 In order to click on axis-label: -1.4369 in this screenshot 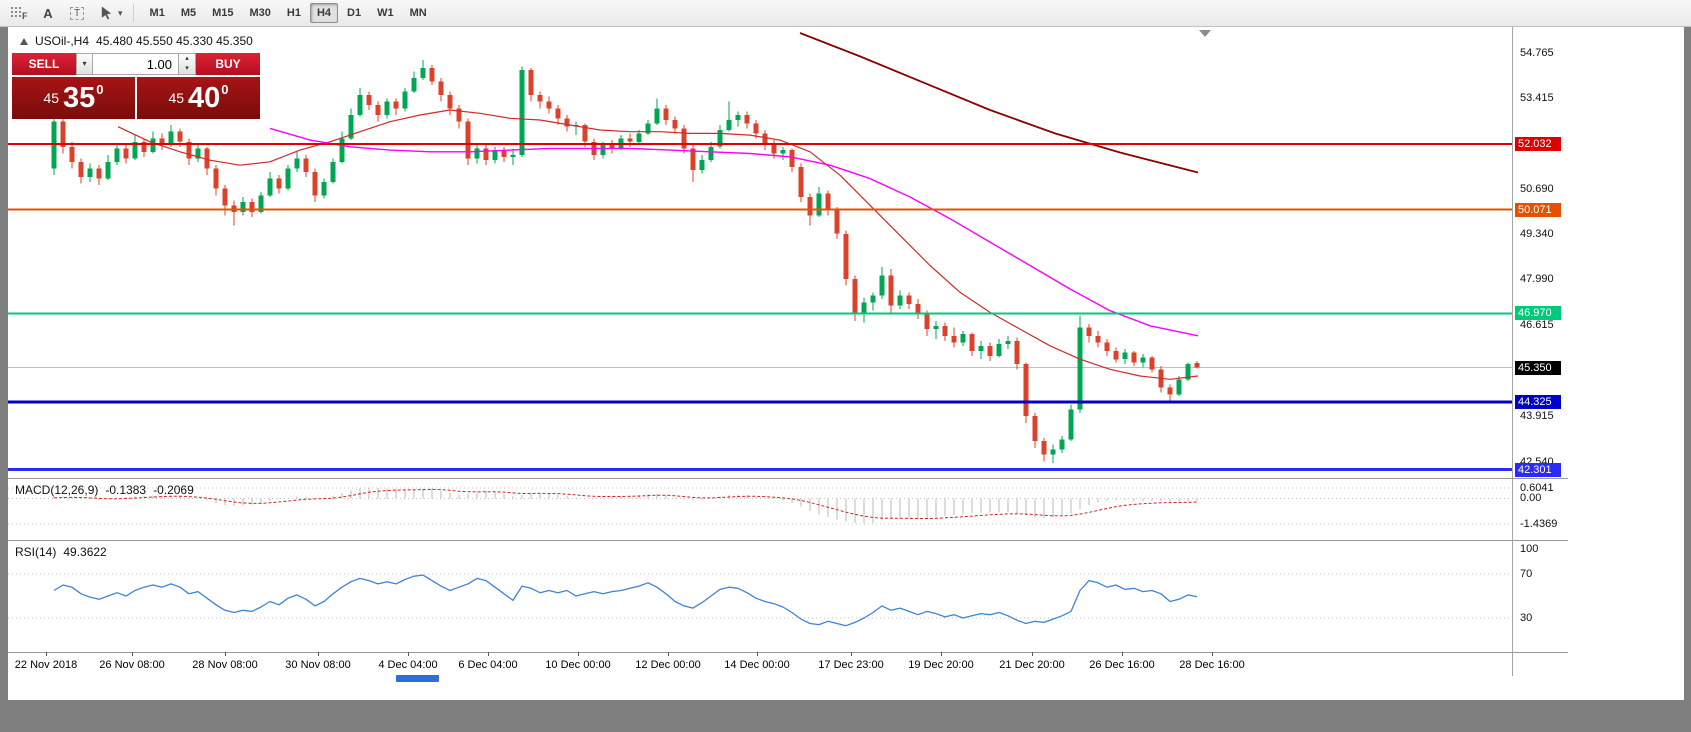, I will do `click(1539, 523)`.